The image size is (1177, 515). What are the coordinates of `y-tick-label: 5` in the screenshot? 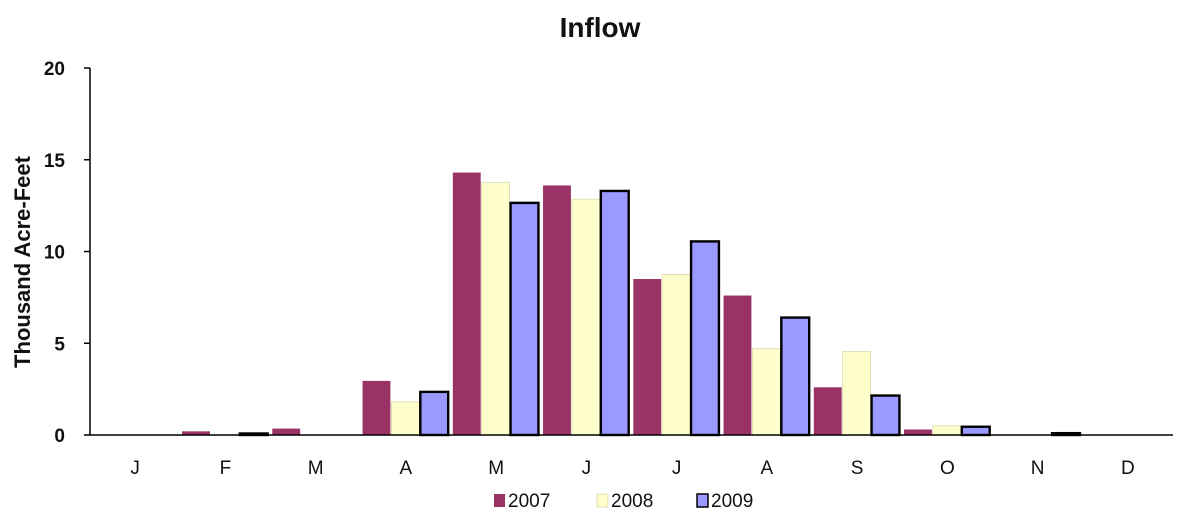 It's located at (59, 344).